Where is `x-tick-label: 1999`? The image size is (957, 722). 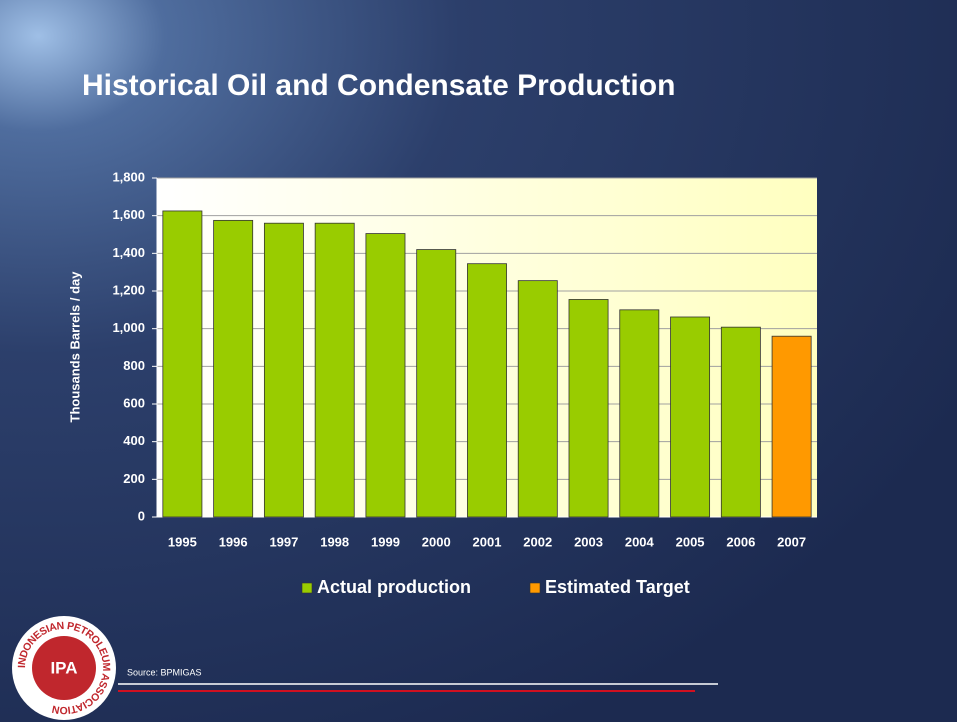 x-tick-label: 1999 is located at coordinates (385, 541).